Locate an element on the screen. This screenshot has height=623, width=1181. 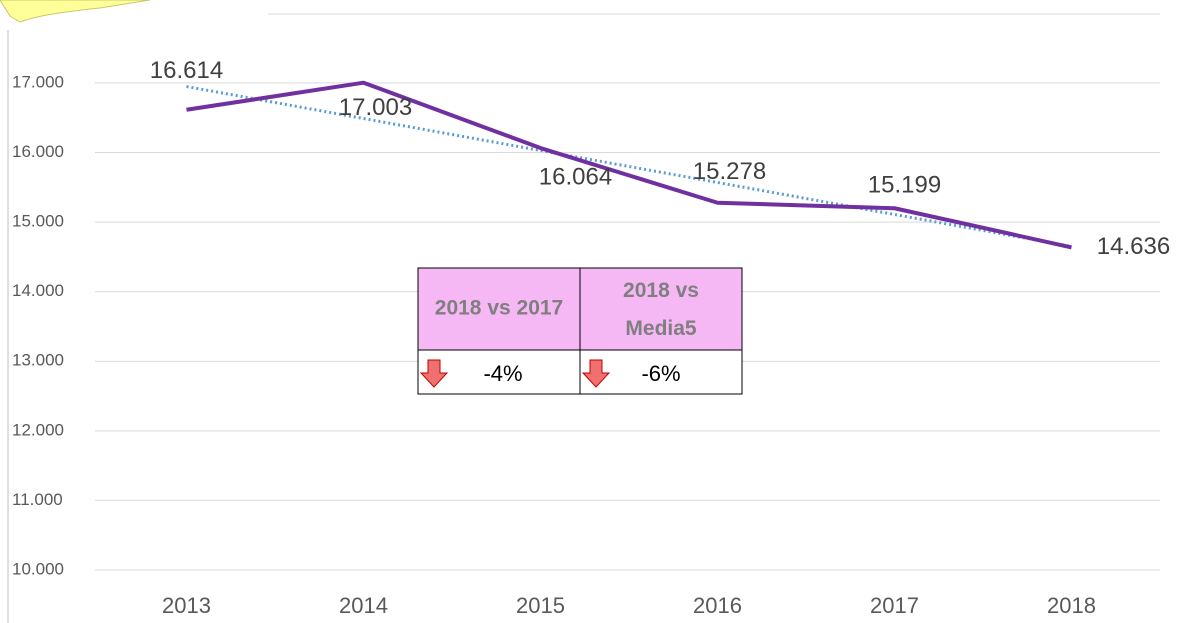
data-label: 17.003 is located at coordinates (375, 107).